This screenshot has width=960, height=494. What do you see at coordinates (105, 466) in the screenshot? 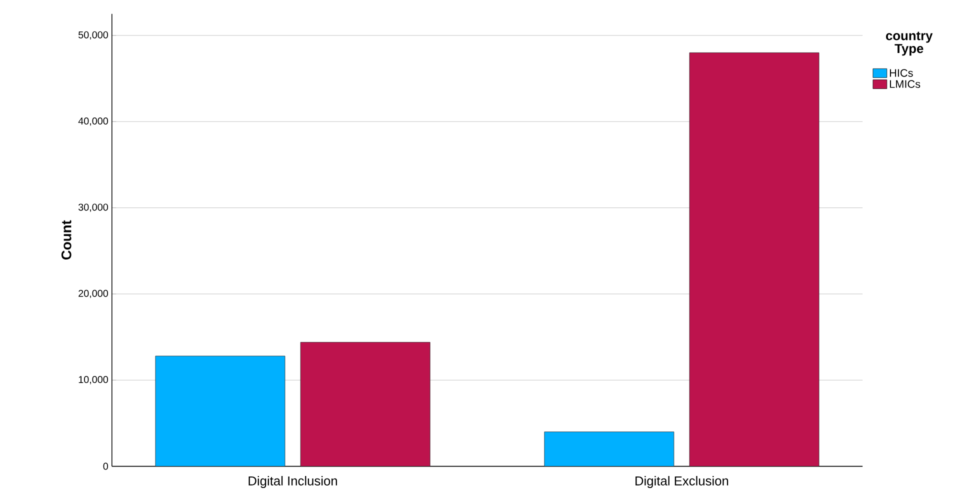
I see `y-tick-label: 0` at bounding box center [105, 466].